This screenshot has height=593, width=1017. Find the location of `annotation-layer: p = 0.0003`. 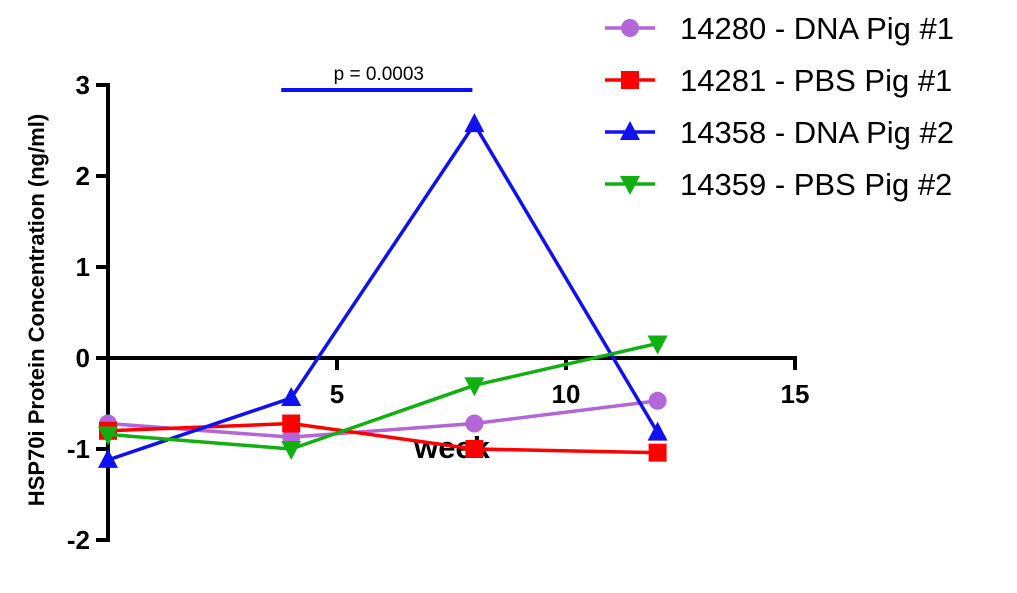

annotation-layer: p = 0.0003 is located at coordinates (377, 78).